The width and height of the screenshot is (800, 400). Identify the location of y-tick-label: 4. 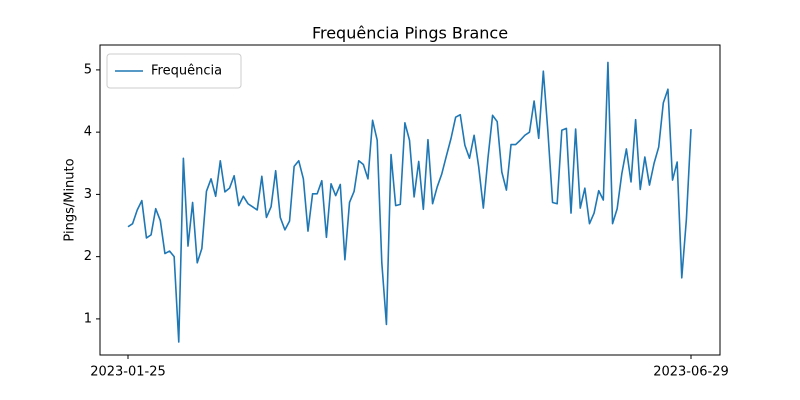
(88, 132).